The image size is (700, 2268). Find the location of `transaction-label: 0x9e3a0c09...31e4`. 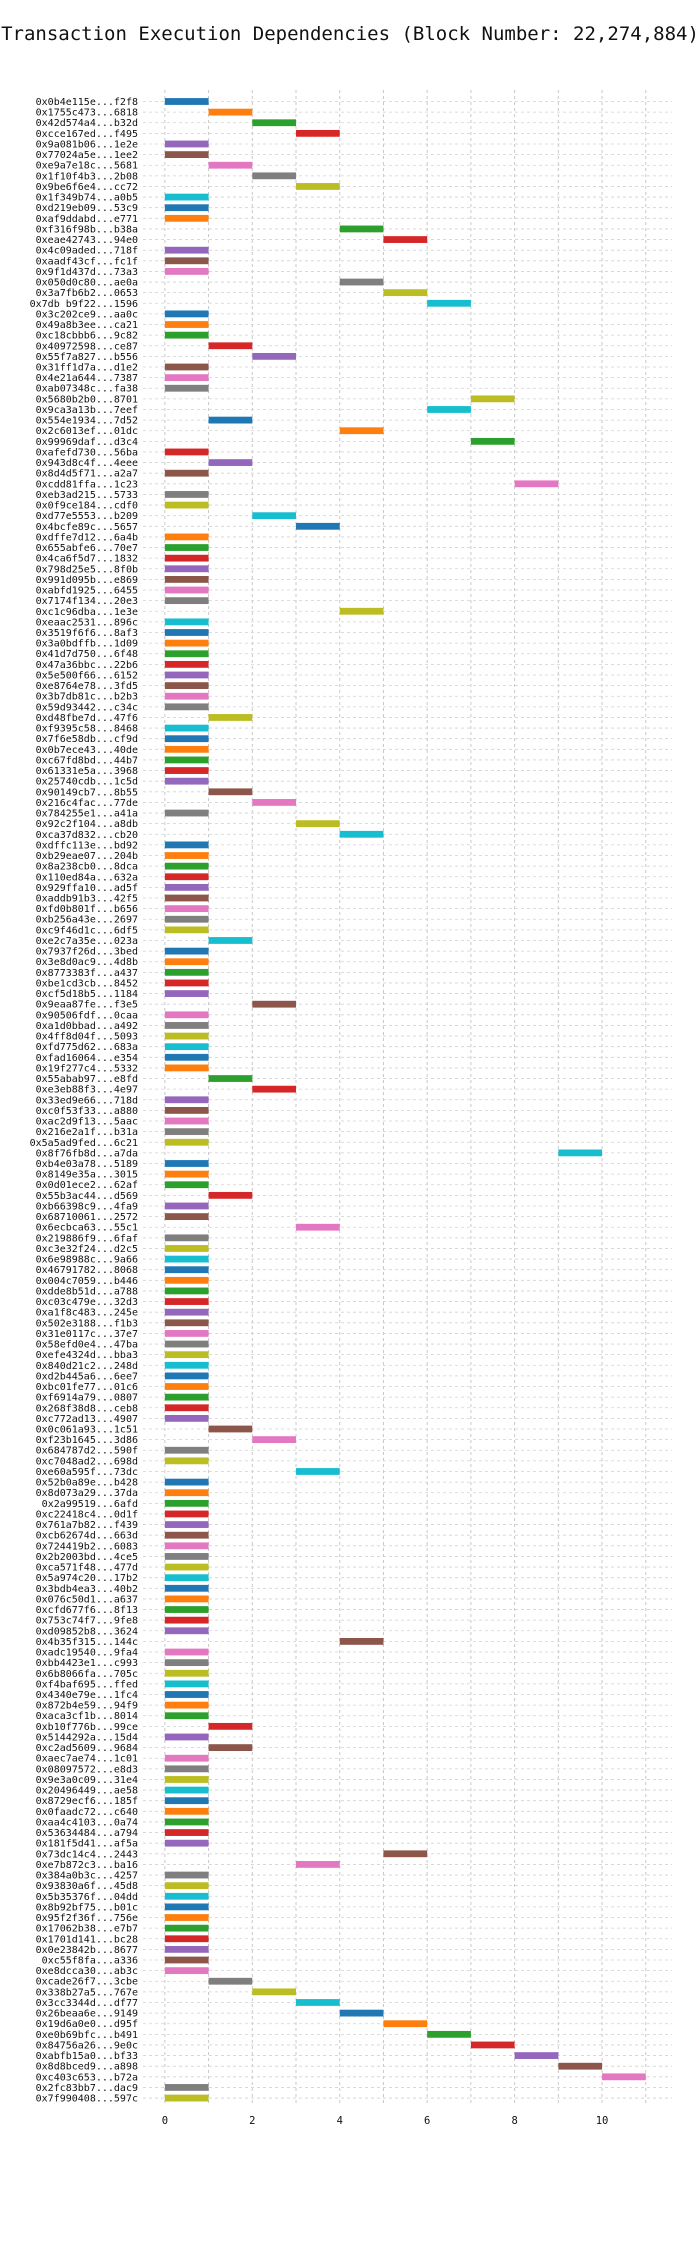

transaction-label: 0x9e3a0c09...31e4 is located at coordinates (87, 1780).